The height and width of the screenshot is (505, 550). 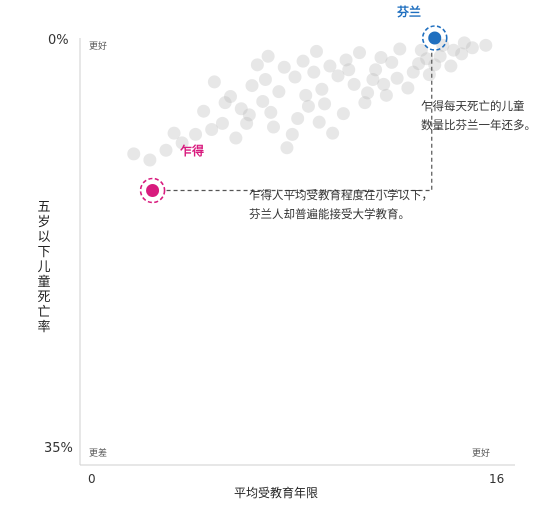 I want to click on point-label-finland: 芬兰, so click(x=409, y=12).